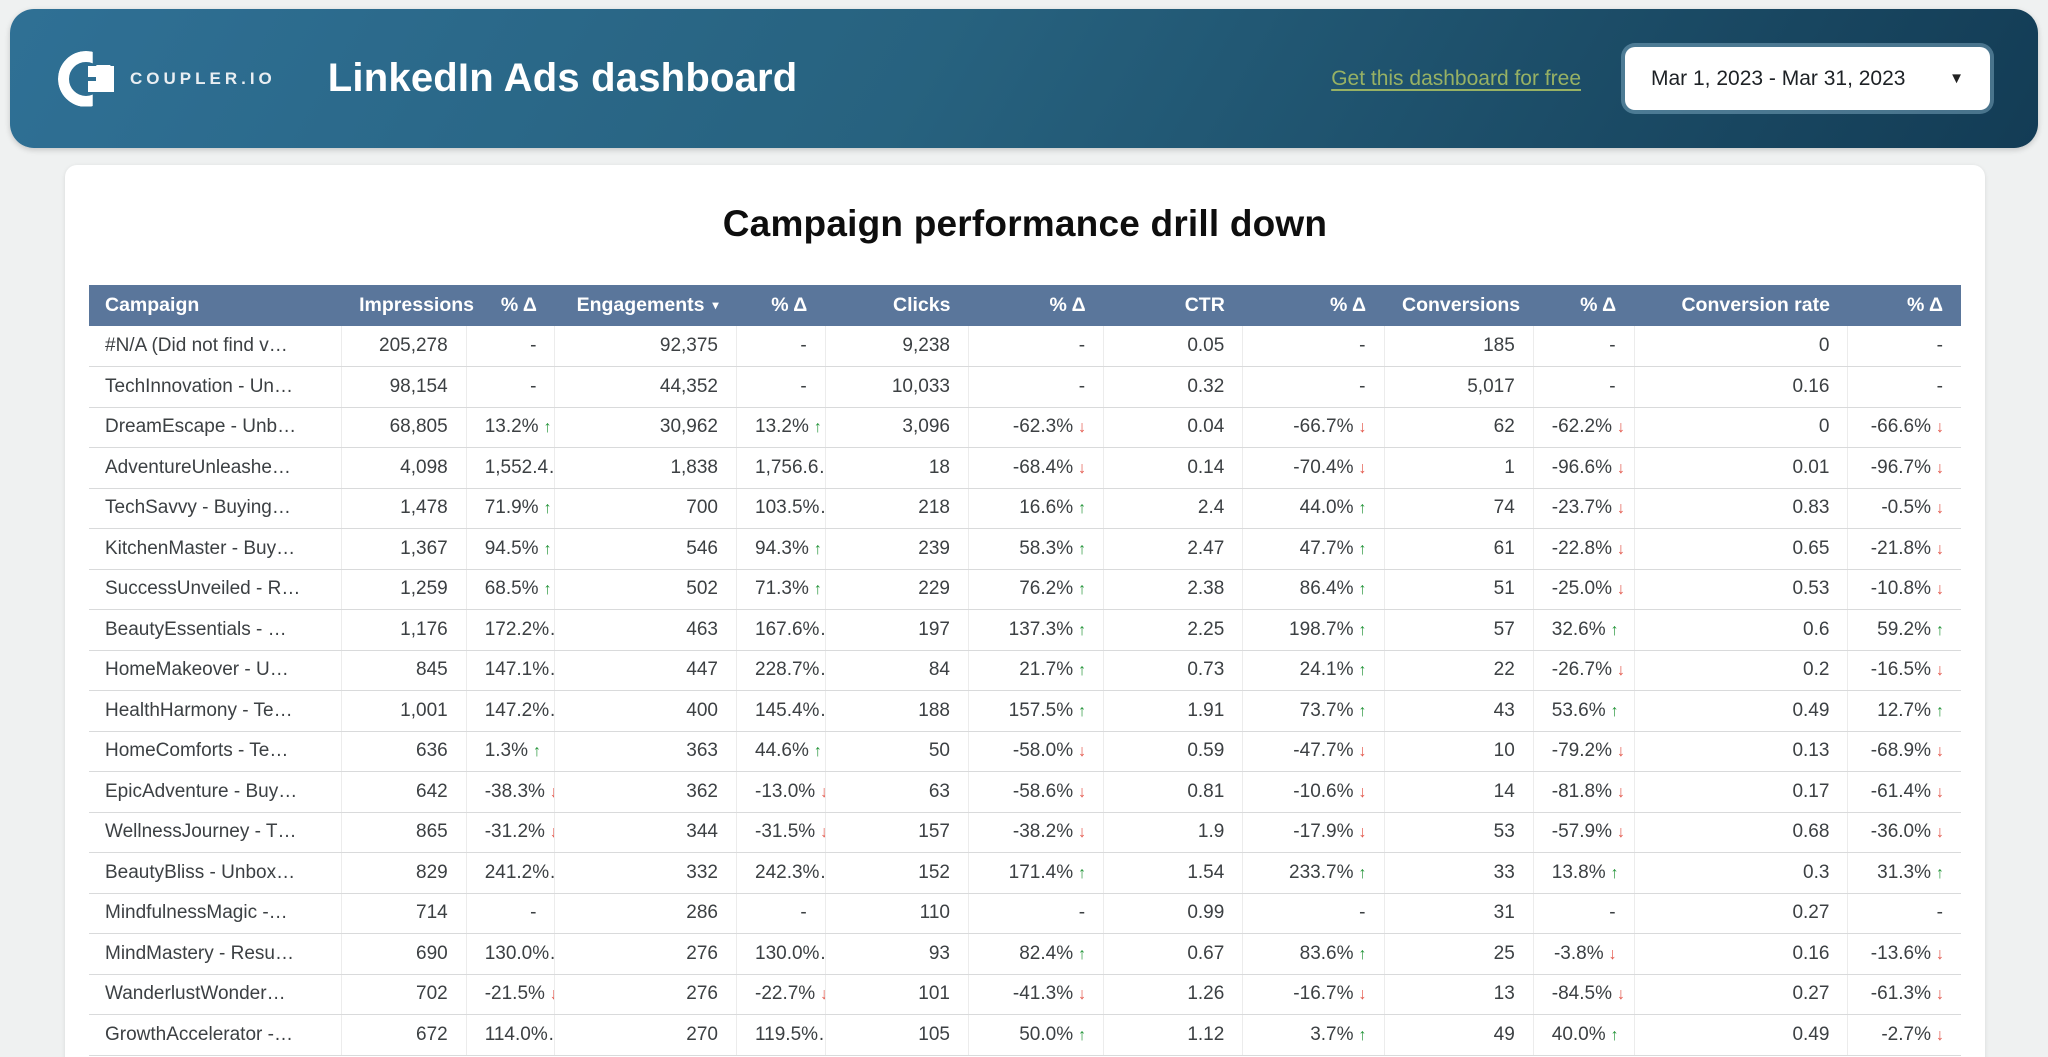 Image resolution: width=2048 pixels, height=1057 pixels. I want to click on table-cell: 3.7% ↑, so click(1313, 1035).